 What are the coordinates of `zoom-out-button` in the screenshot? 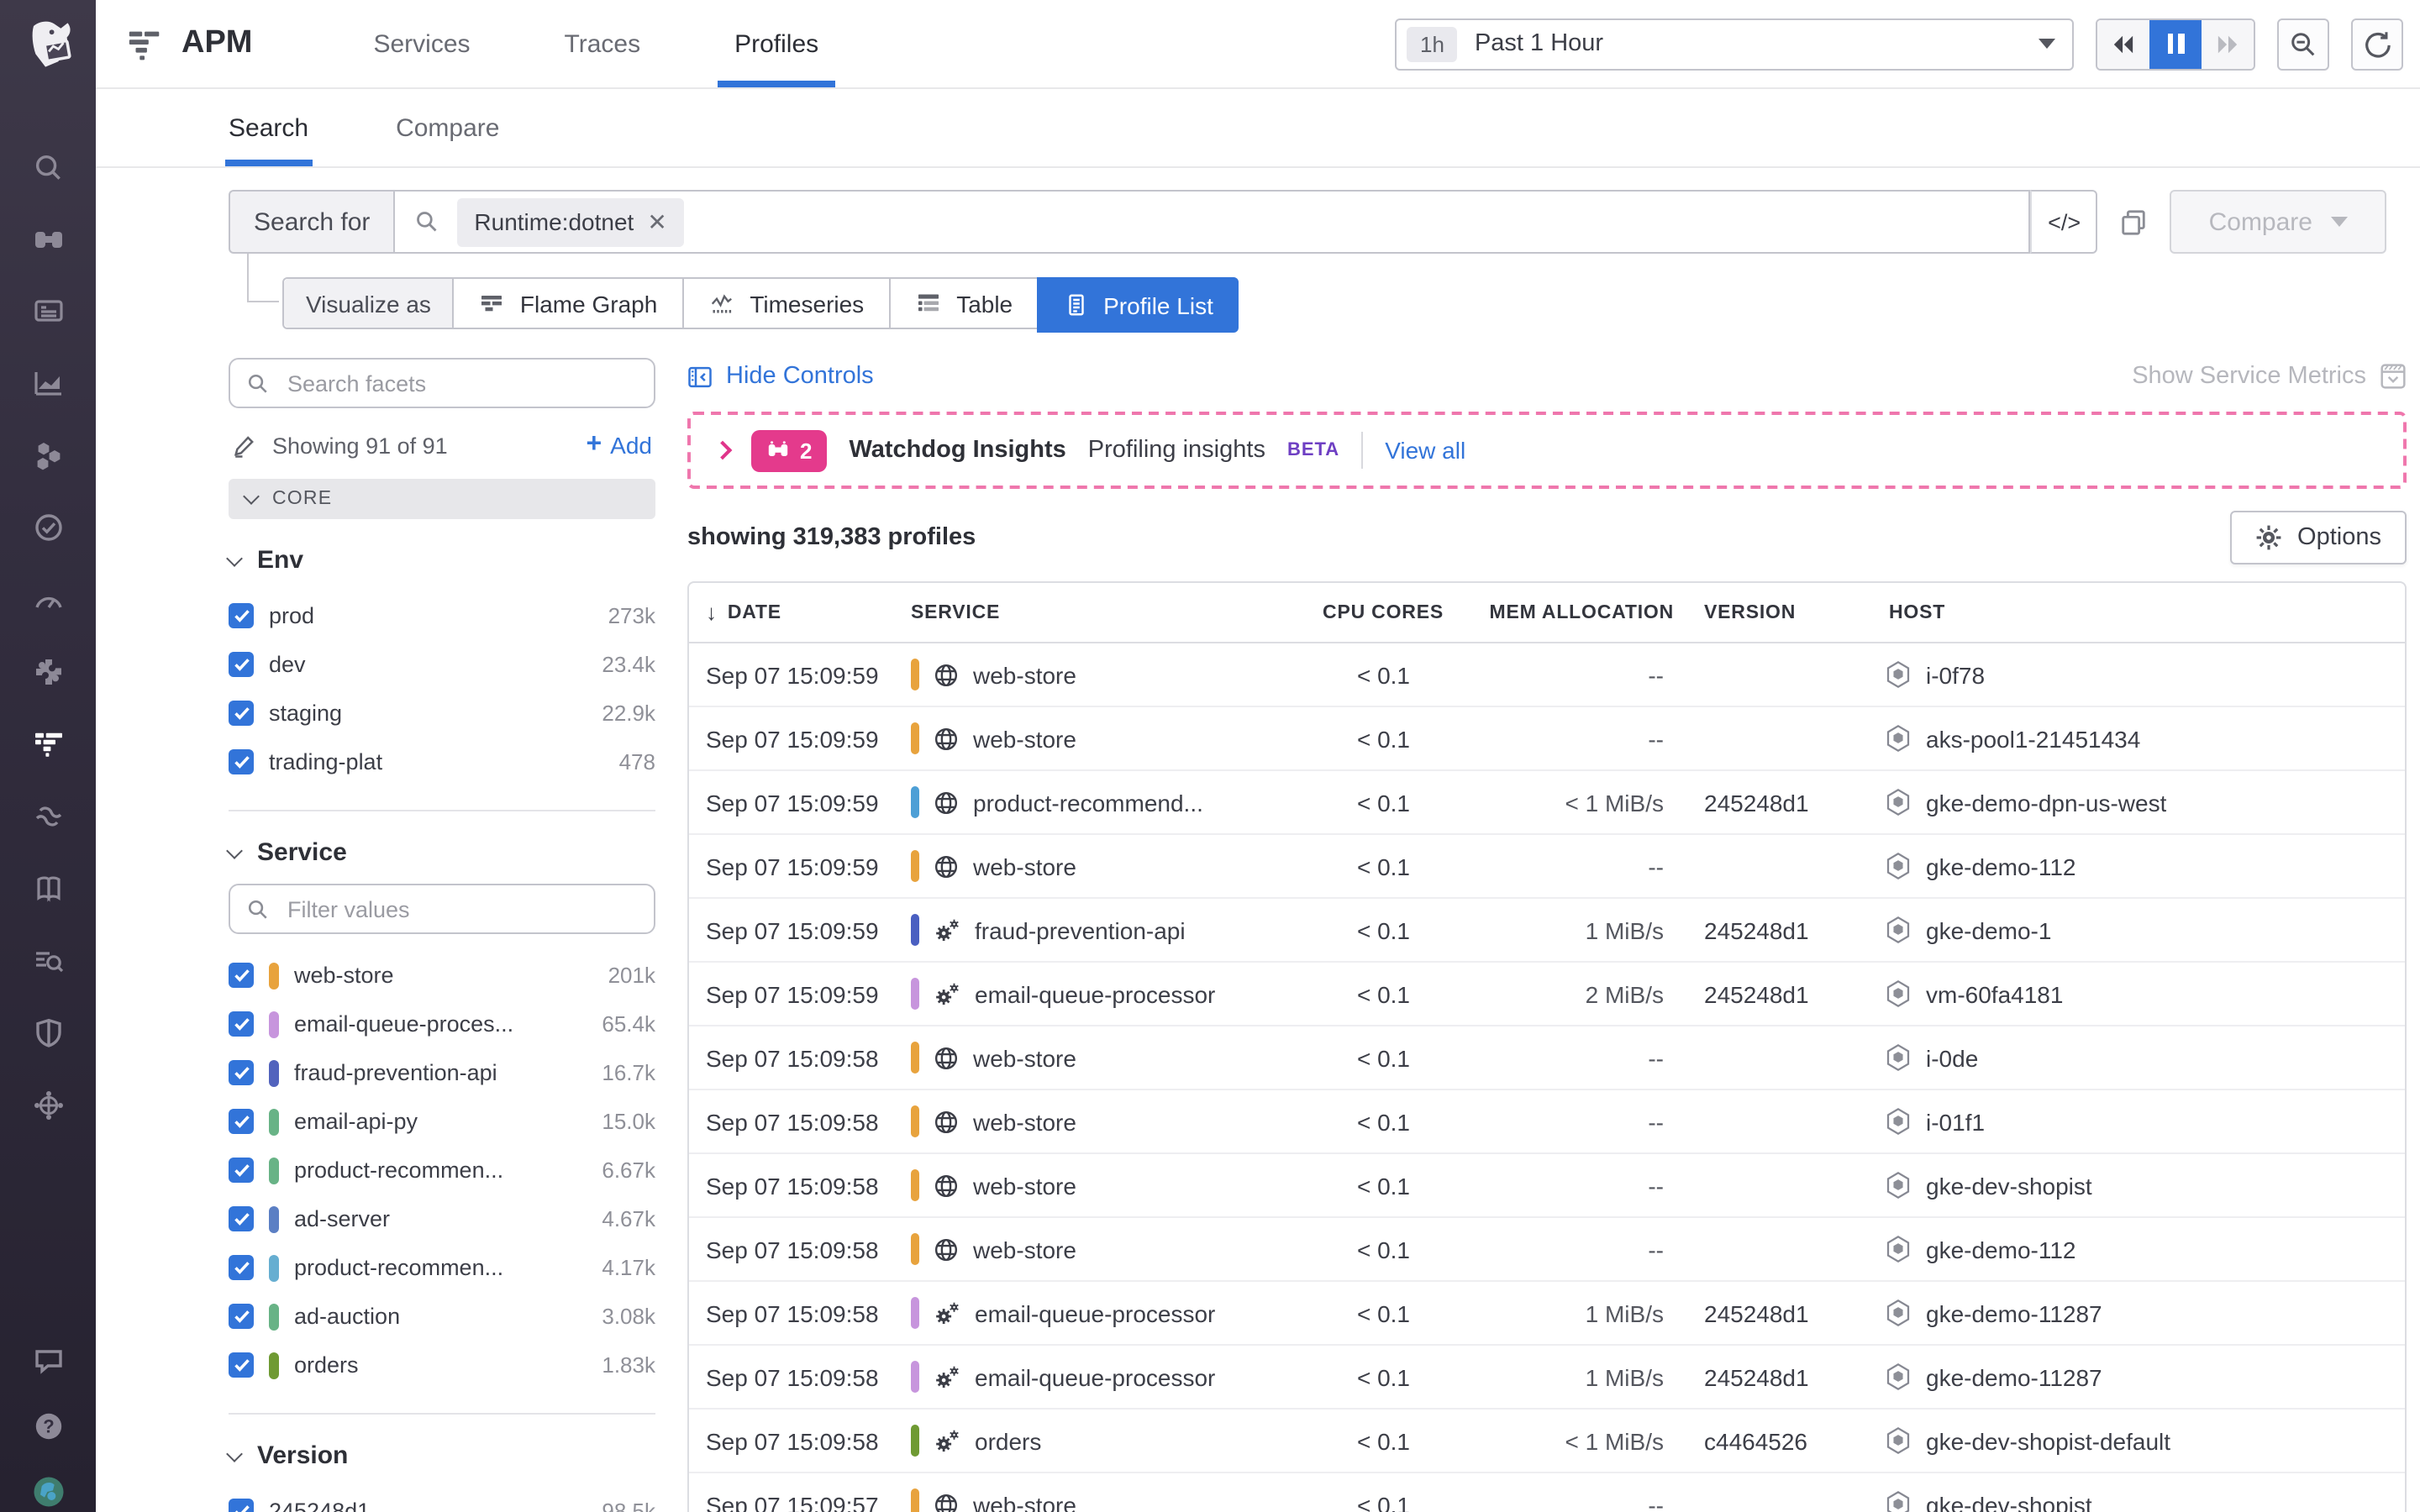 It's located at (2303, 44).